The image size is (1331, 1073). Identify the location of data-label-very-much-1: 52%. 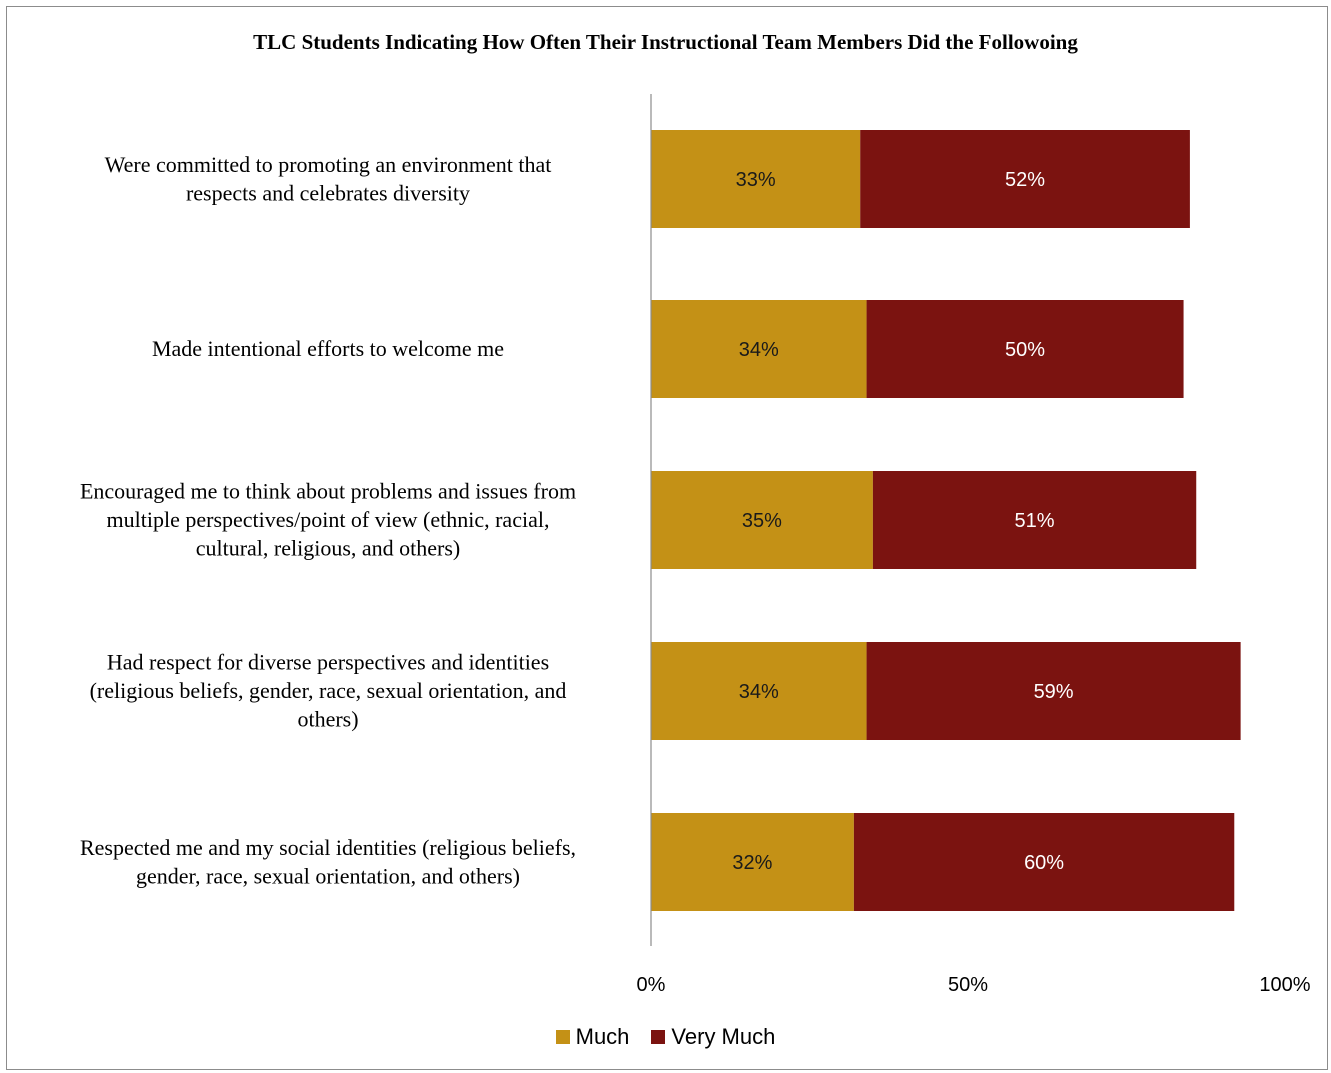
(1025, 180).